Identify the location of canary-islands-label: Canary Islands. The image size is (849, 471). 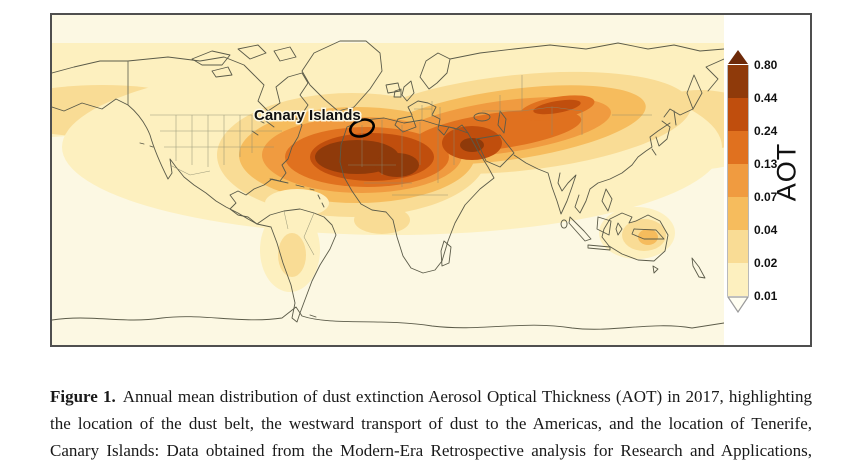
(307, 115).